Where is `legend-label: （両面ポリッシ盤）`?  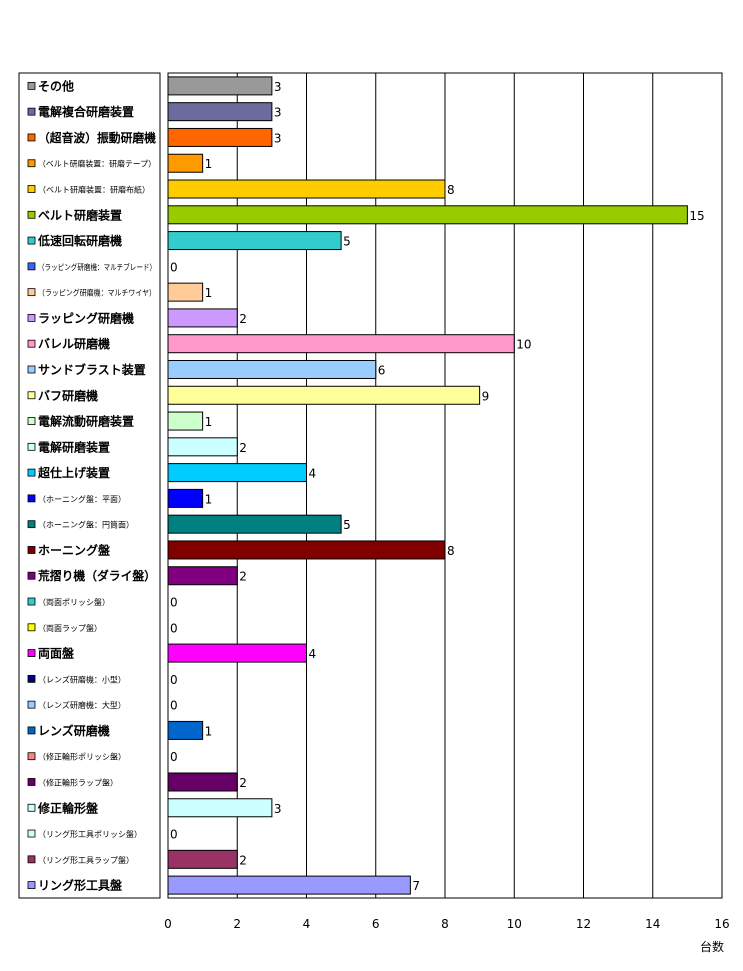
legend-label: （両面ポリッシ盤） is located at coordinates (74, 602).